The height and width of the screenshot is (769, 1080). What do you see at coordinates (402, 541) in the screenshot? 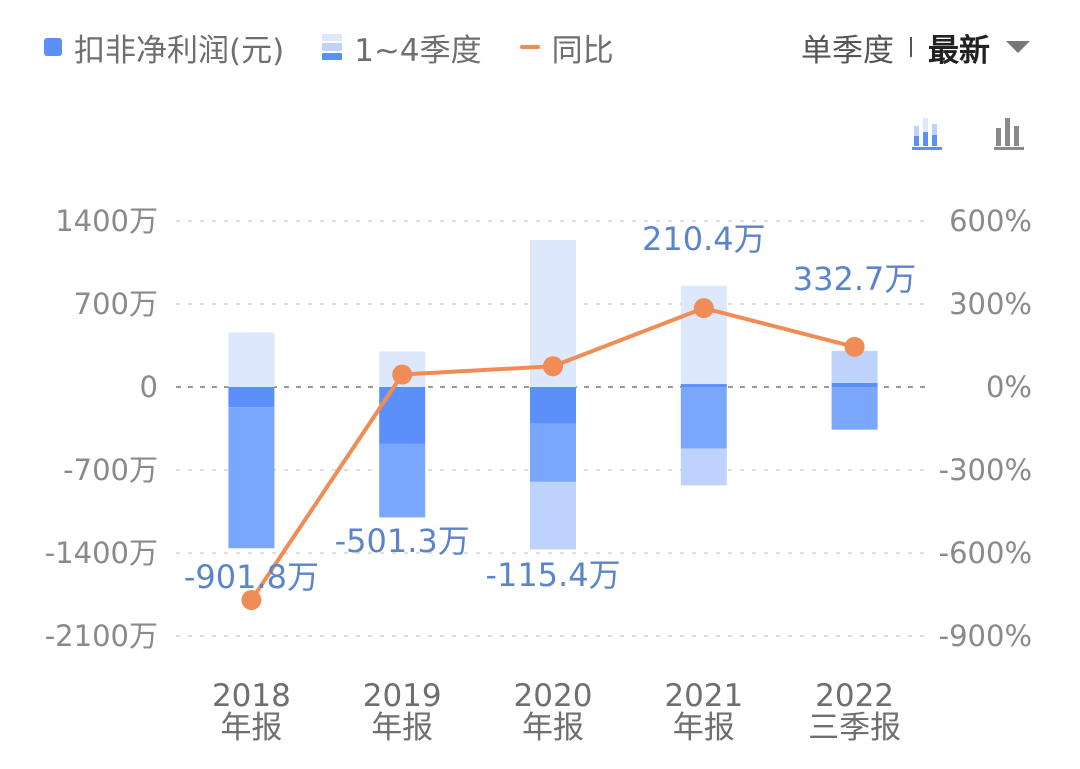
I see `total-data-label: -501.3万` at bounding box center [402, 541].